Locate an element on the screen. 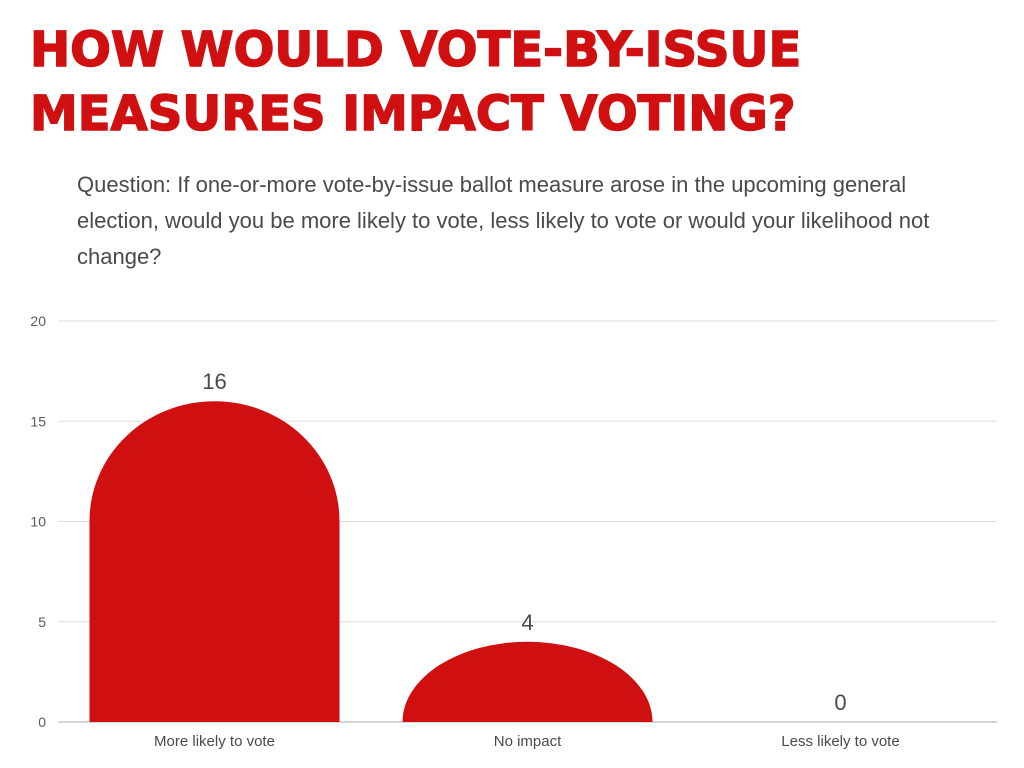  y-tick-label: 20 is located at coordinates (38, 321).